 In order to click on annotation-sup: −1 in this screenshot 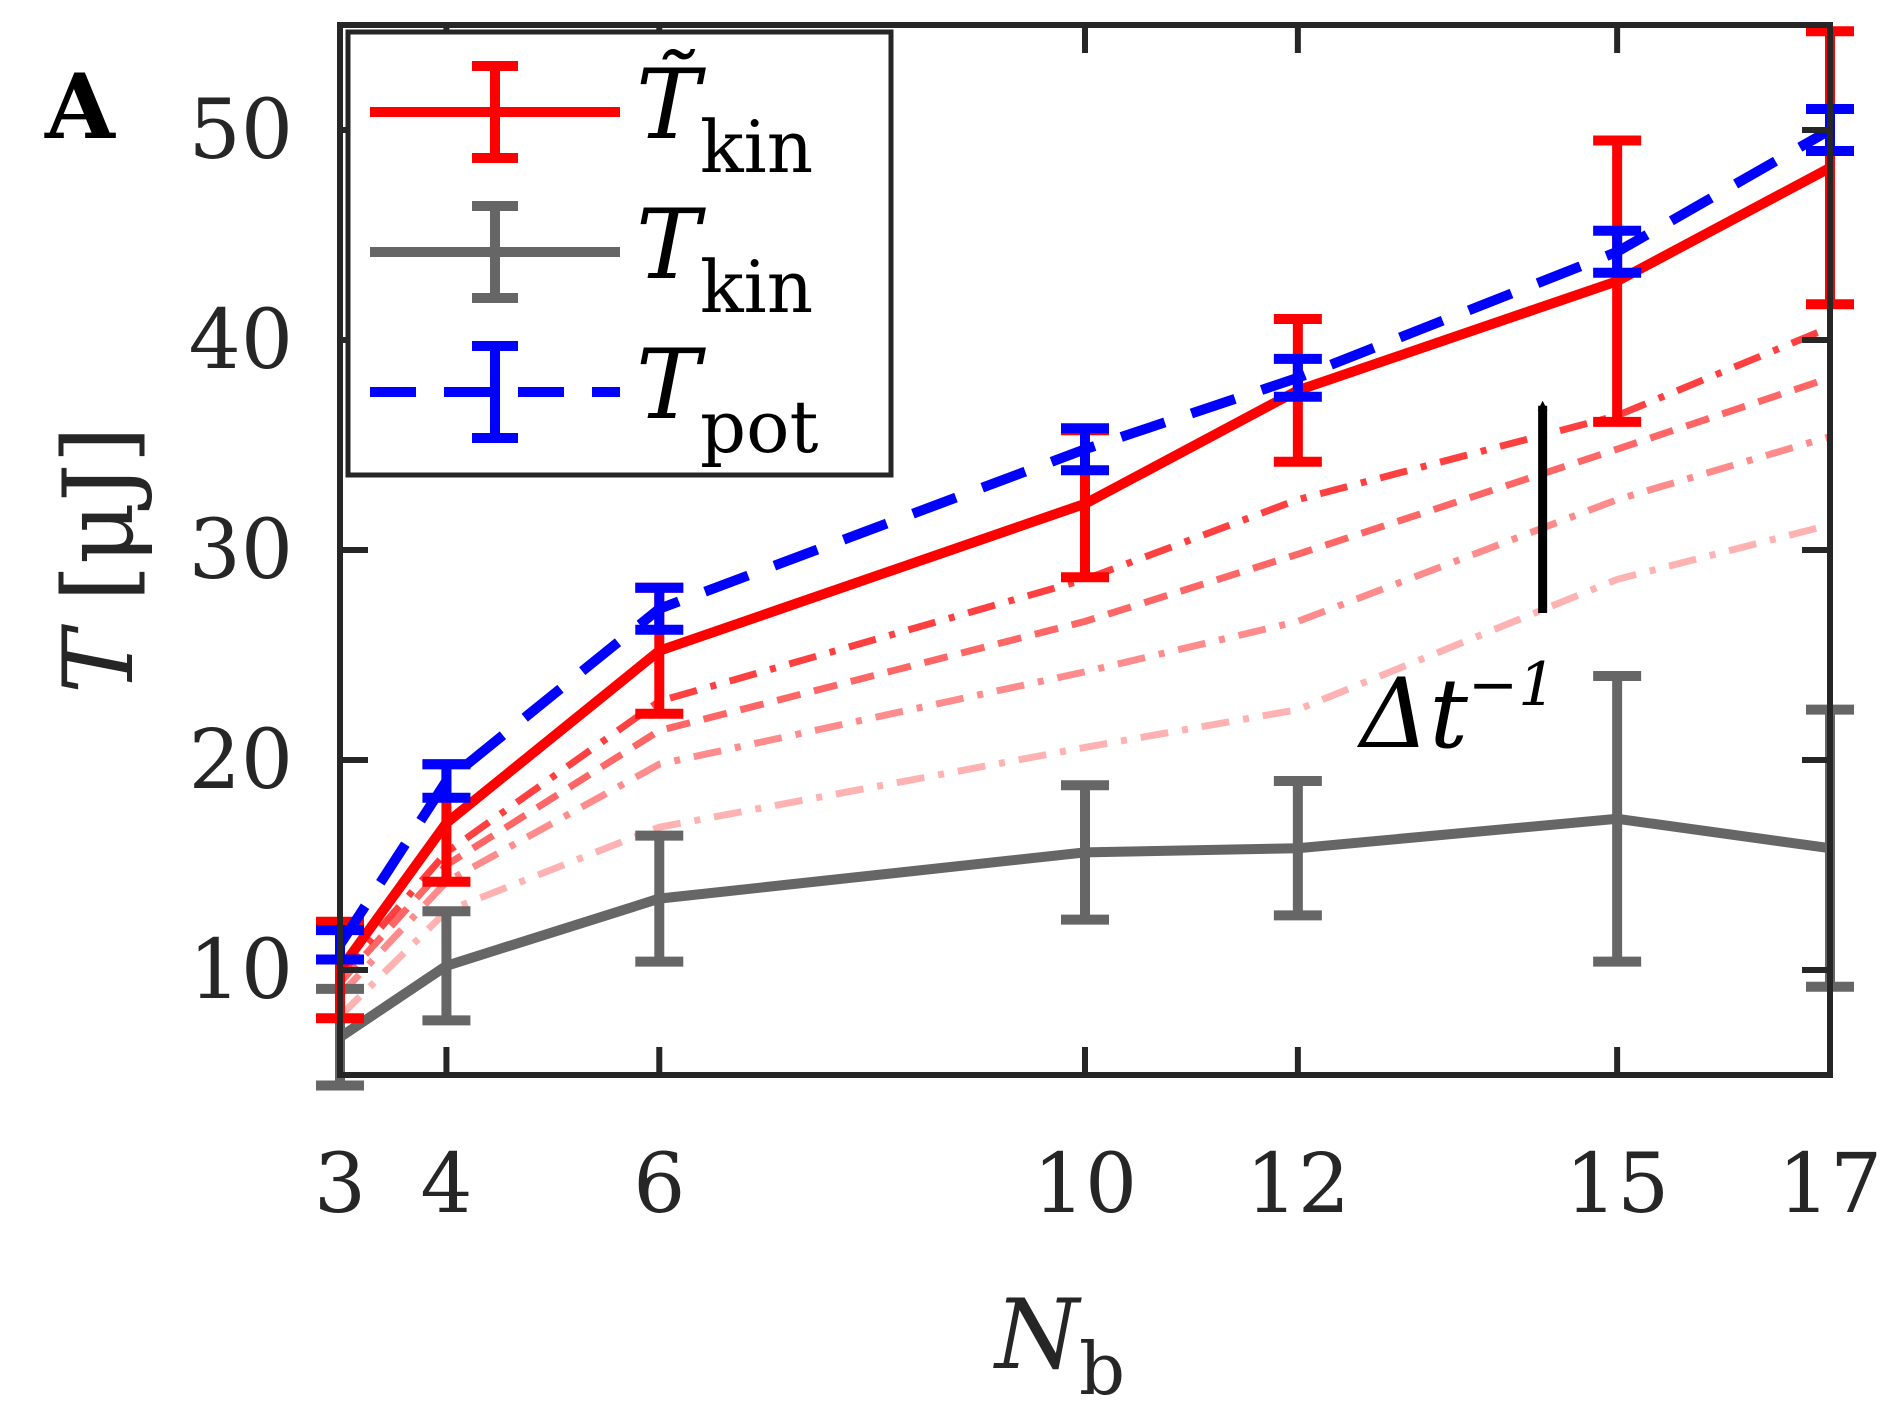, I will do `click(1512, 685)`.